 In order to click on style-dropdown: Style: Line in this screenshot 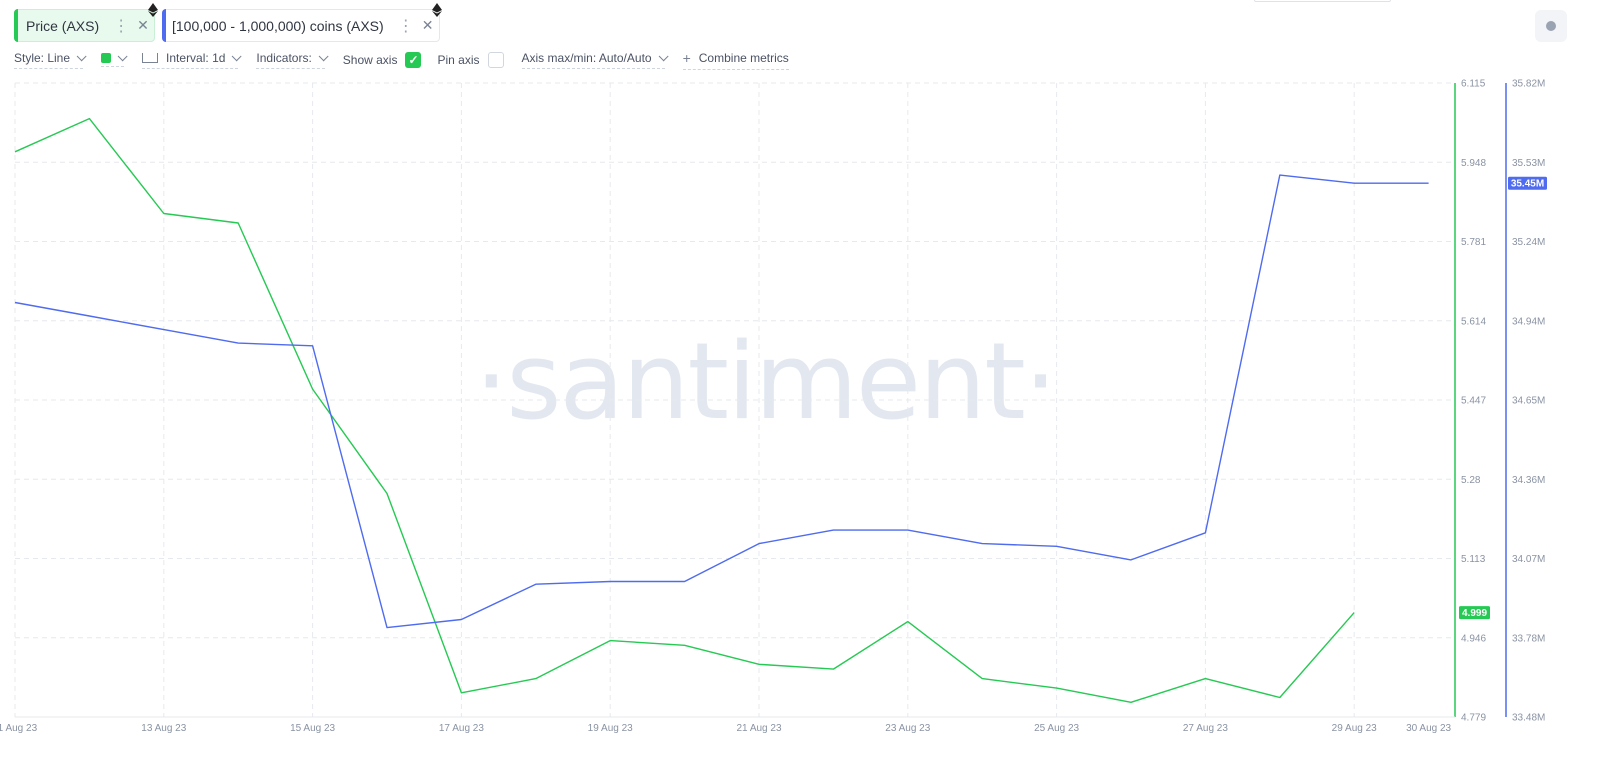, I will do `click(50, 59)`.